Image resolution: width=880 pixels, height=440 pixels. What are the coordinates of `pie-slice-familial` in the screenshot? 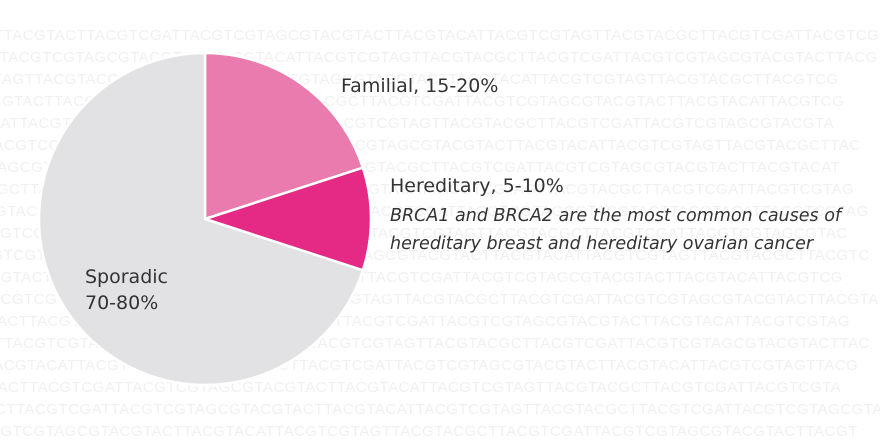 It's located at (284, 136).